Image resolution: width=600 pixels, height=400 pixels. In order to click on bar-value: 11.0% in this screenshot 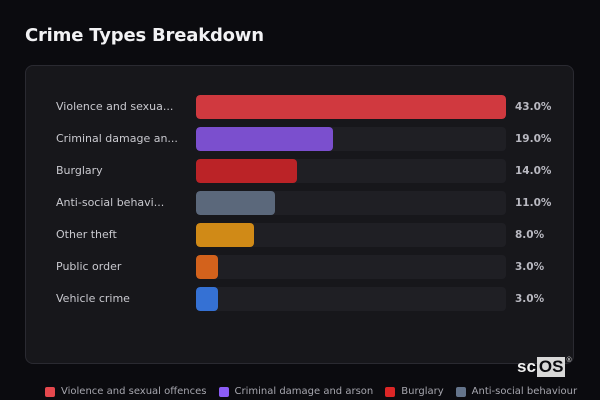, I will do `click(533, 203)`.